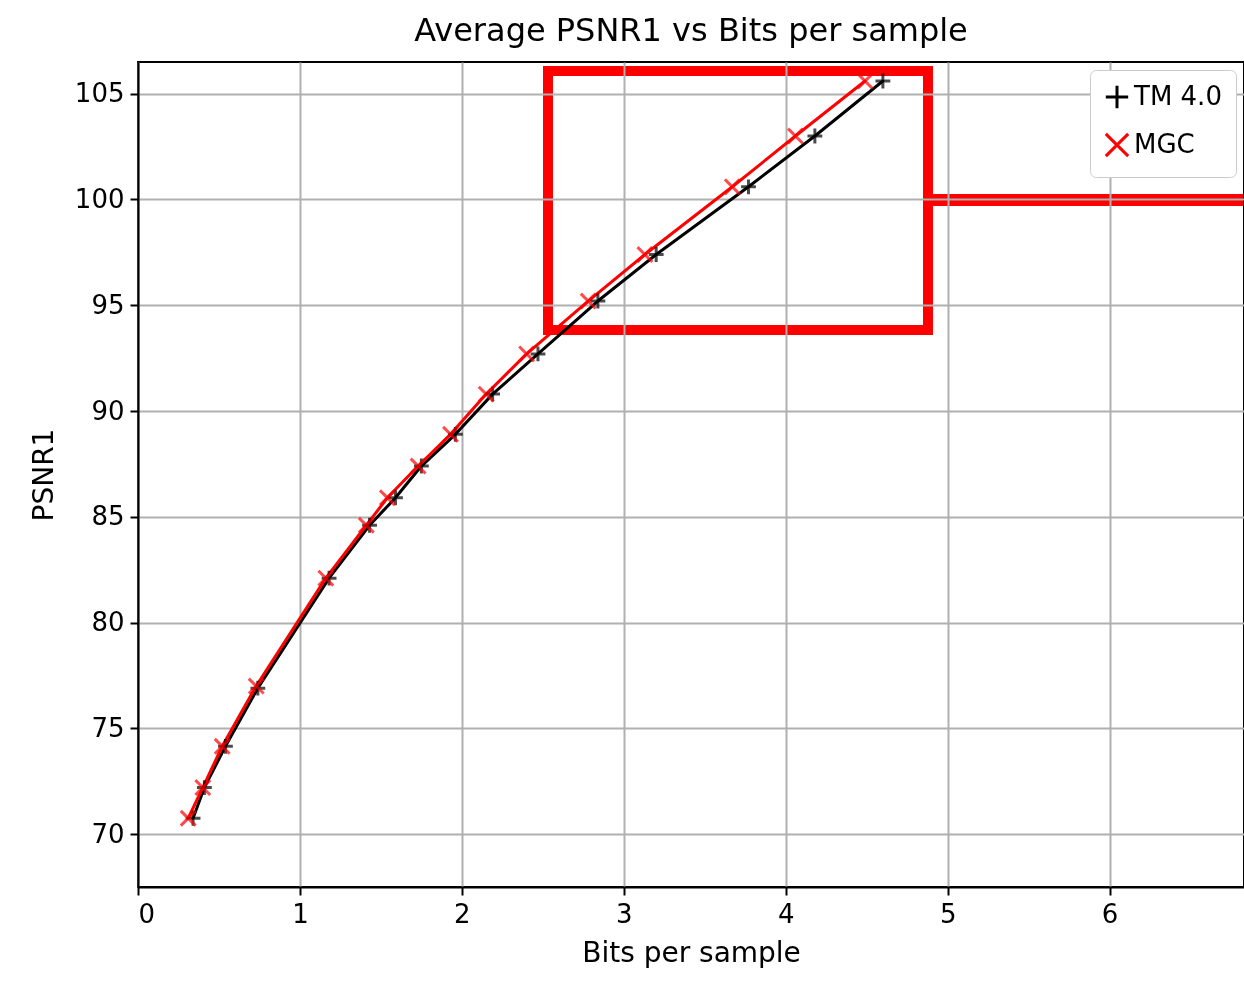  I want to click on y-tick-label: 100, so click(99, 199).